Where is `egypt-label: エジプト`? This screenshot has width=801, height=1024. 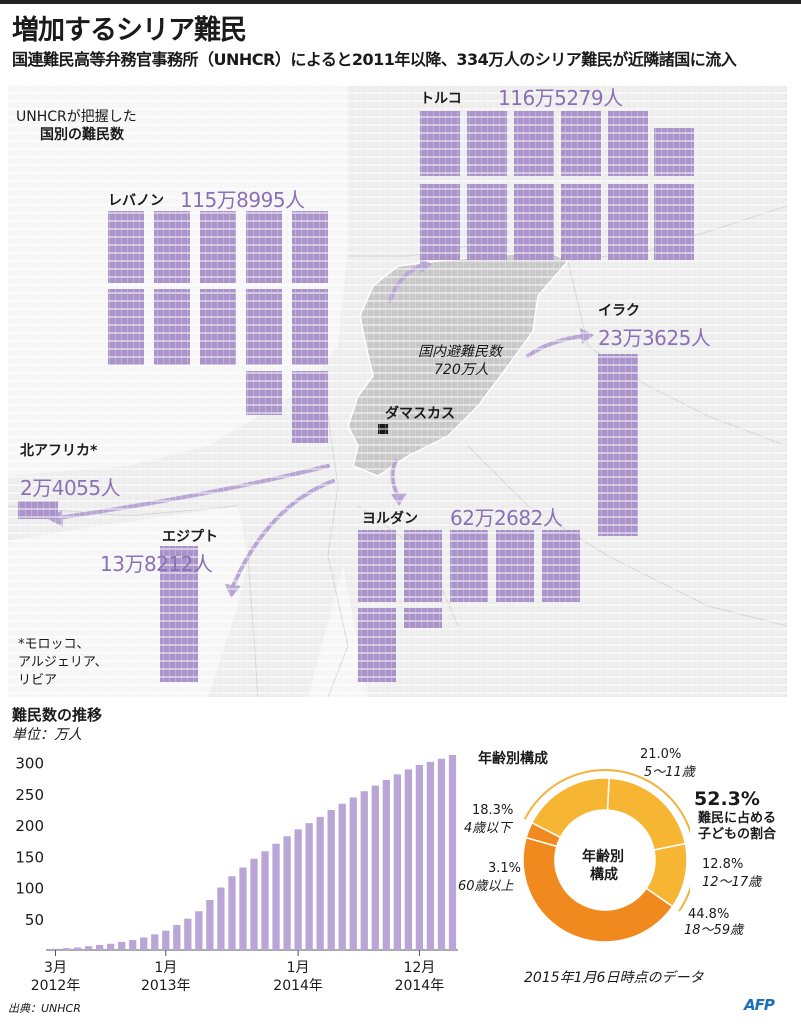 egypt-label: エジプト is located at coordinates (190, 537).